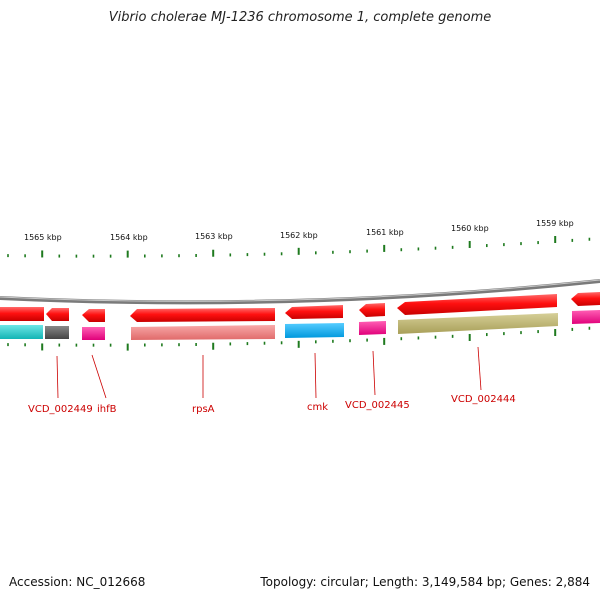 This screenshot has width=600, height=600. I want to click on scale-label-1560: 1560 kbp, so click(470, 228).